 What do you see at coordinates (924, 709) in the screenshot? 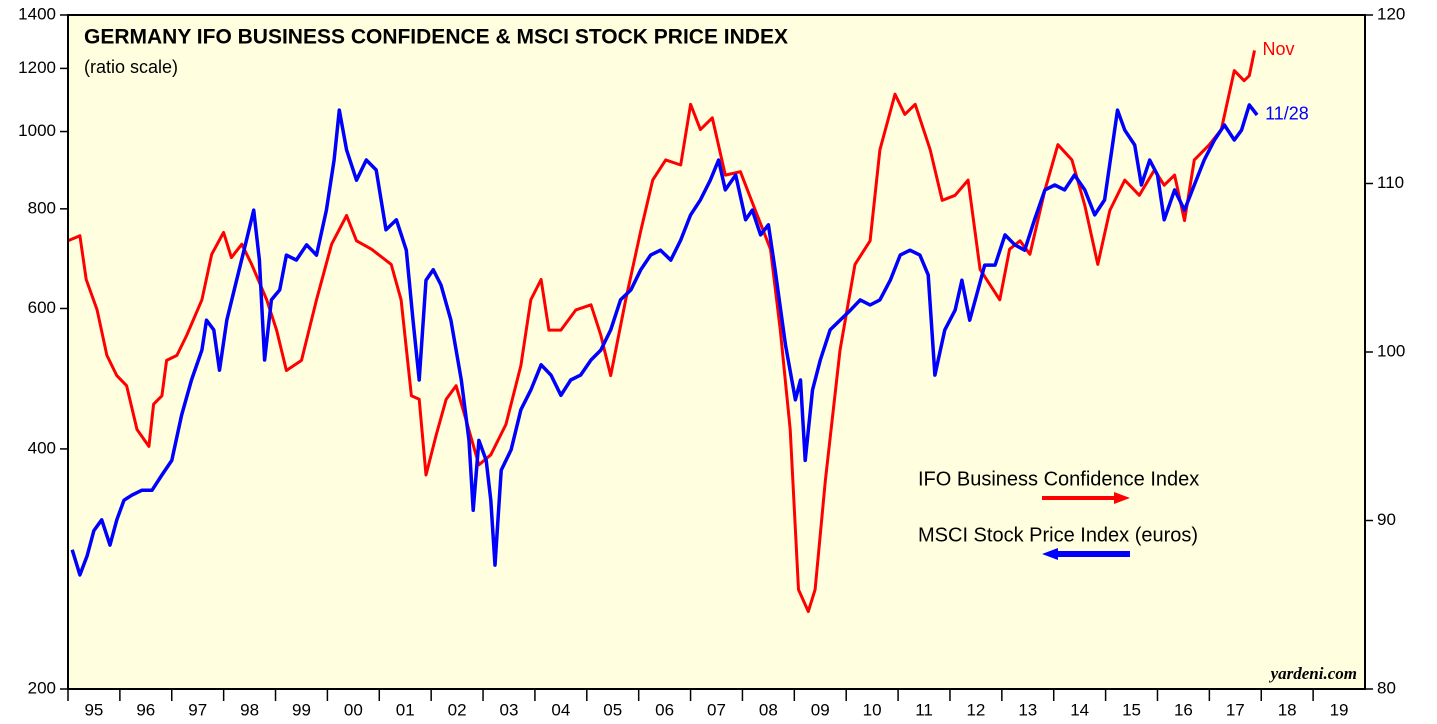
I see `x-tick-label: 11` at bounding box center [924, 709].